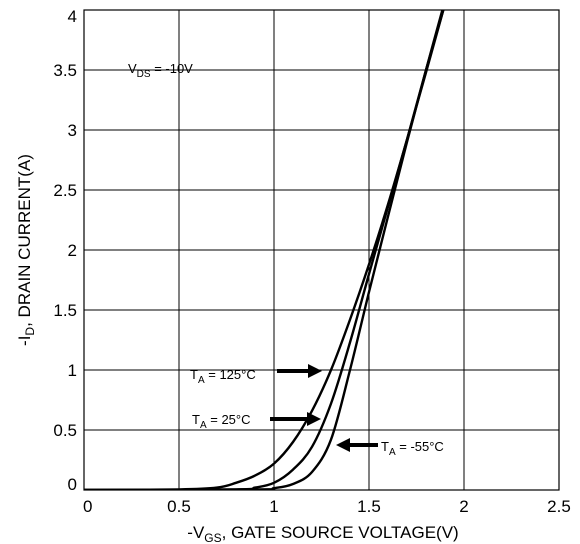 The width and height of the screenshot is (580, 544). I want to click on y-tick-label: 3.5, so click(65, 70).